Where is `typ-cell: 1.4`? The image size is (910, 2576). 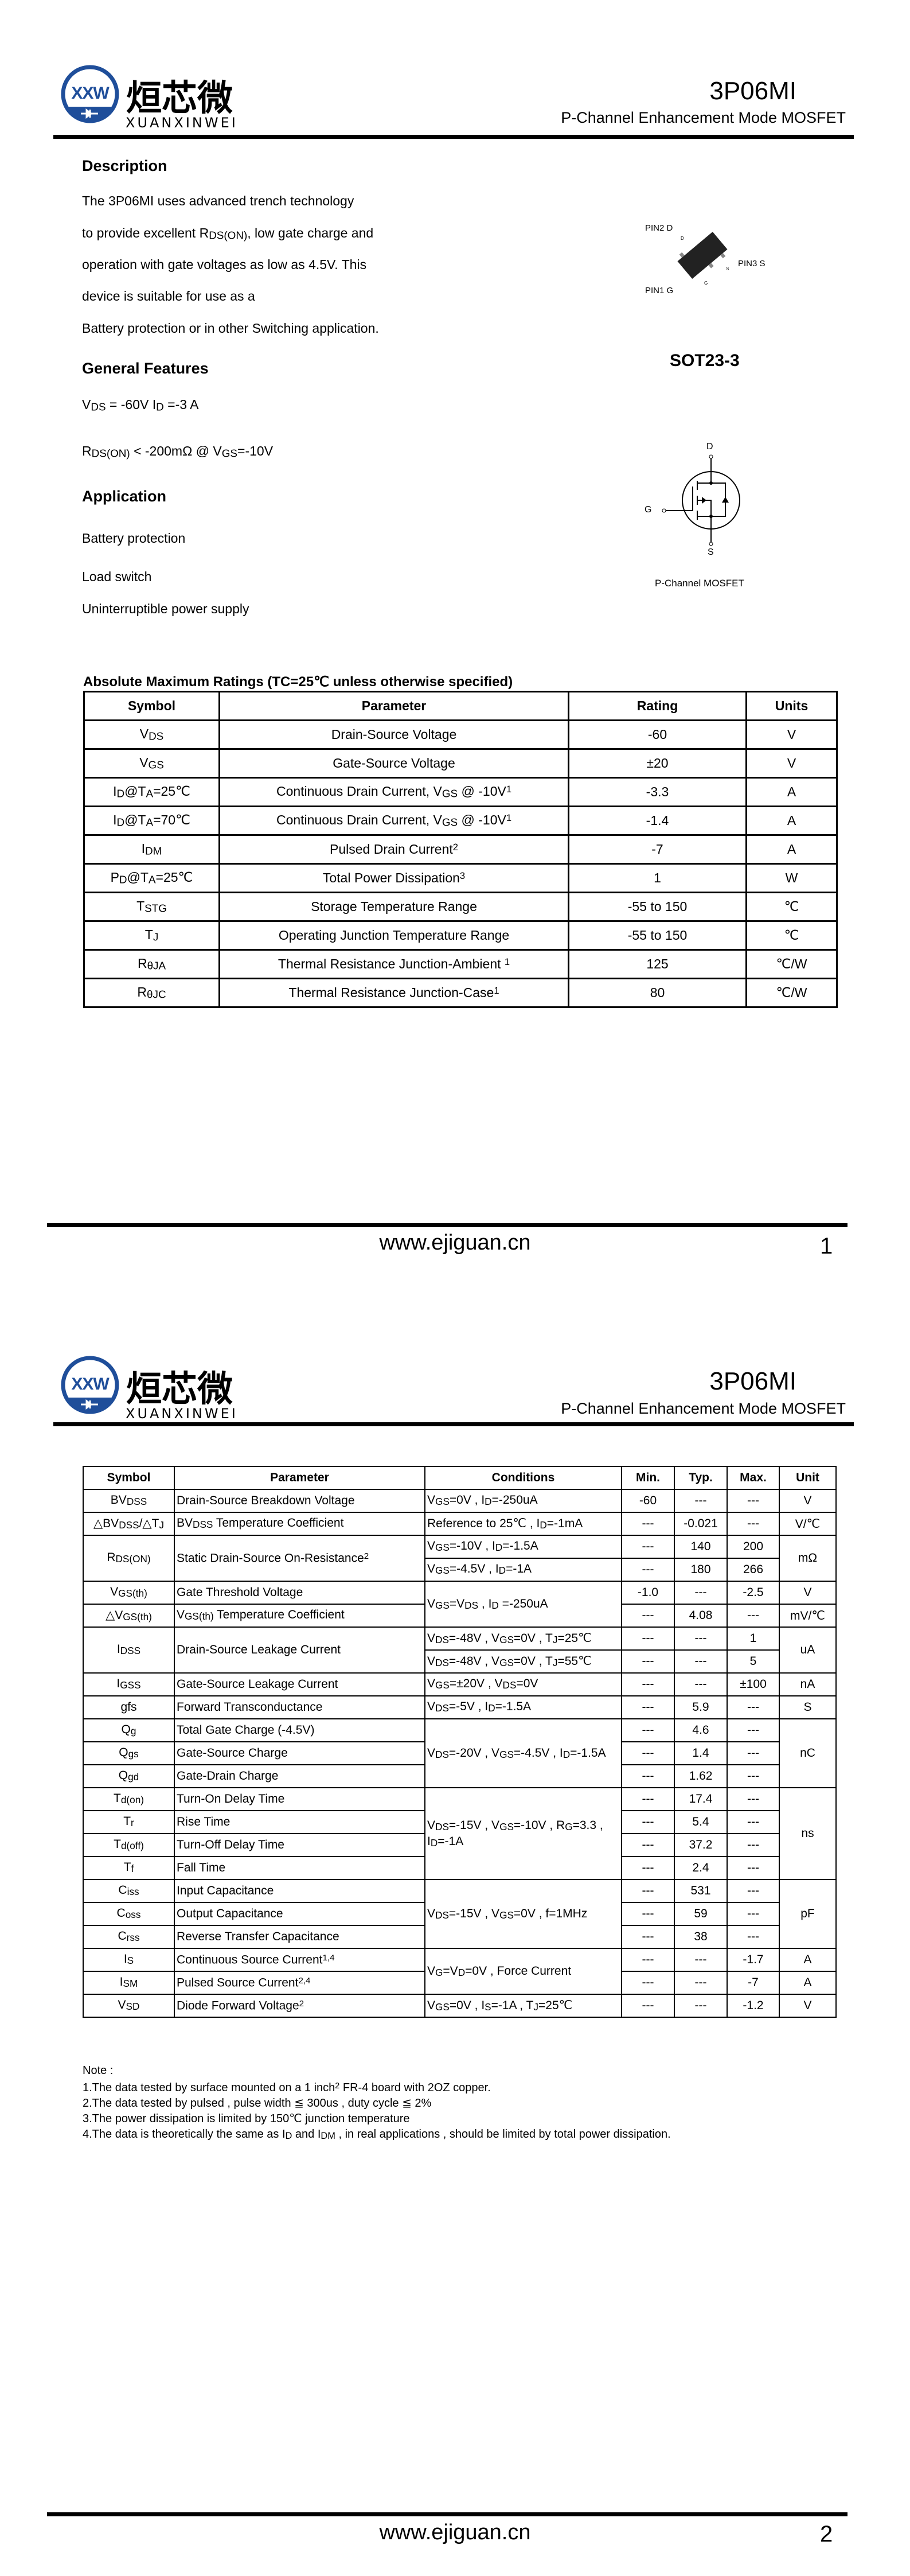 typ-cell: 1.4 is located at coordinates (701, 1753).